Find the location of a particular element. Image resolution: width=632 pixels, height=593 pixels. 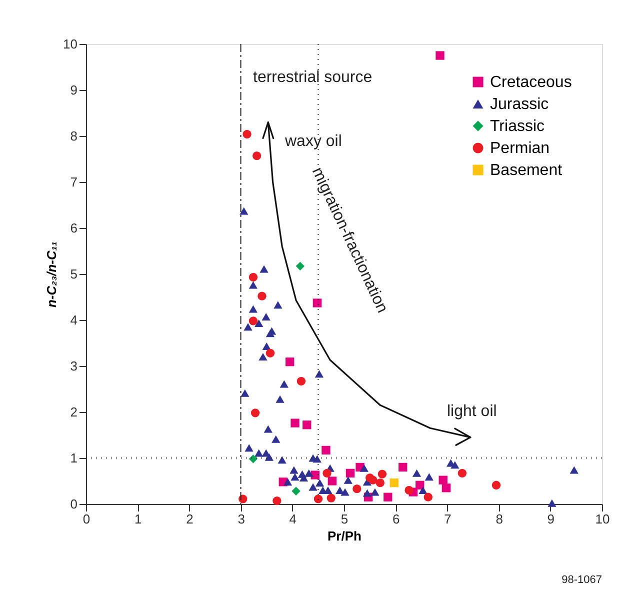

legend-label: Basement is located at coordinates (526, 170).